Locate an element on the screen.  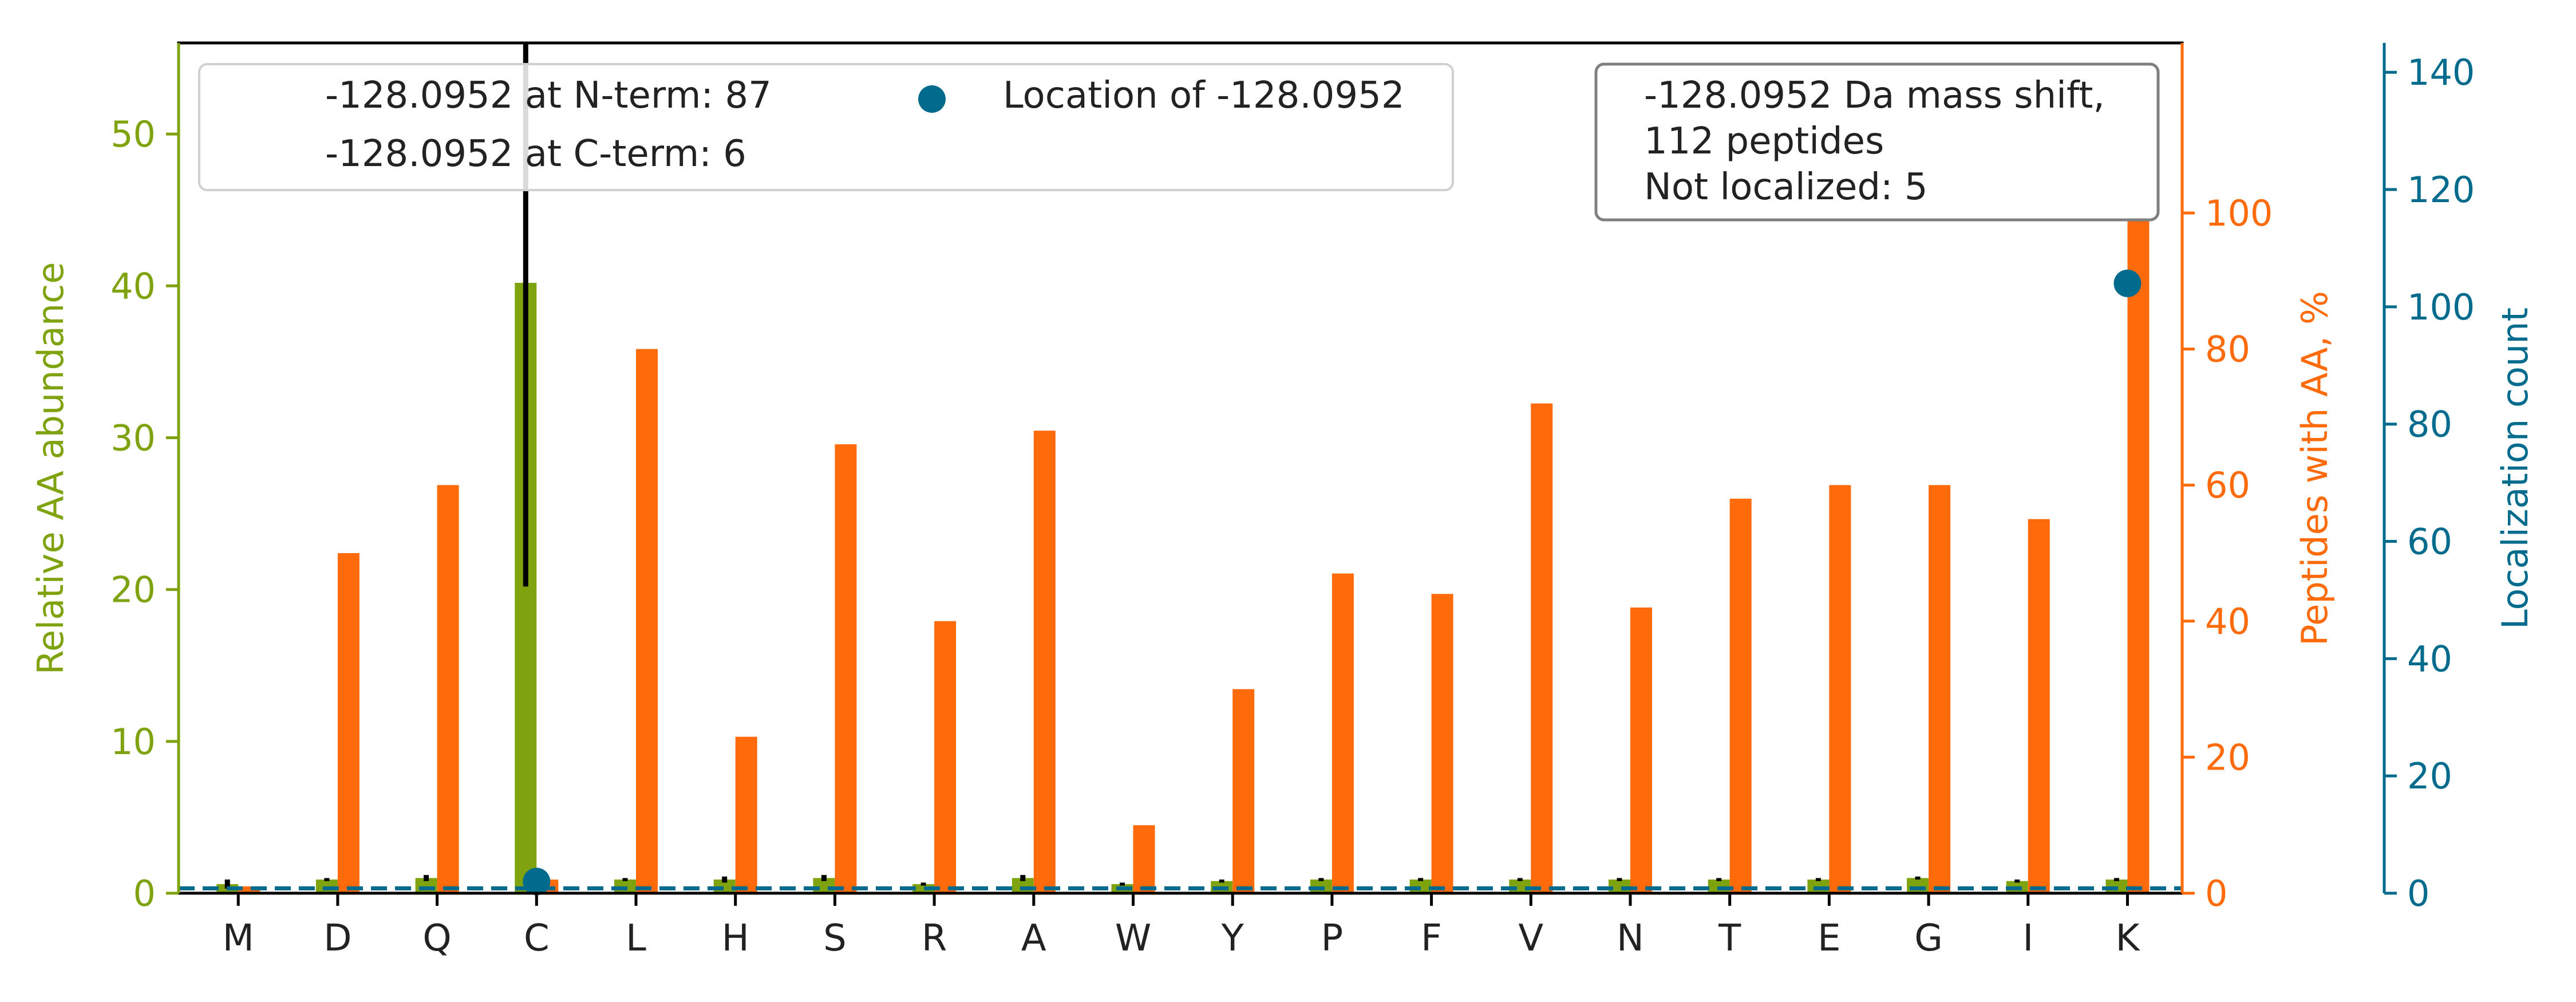
x-tick-label-V: V is located at coordinates (1530, 939).